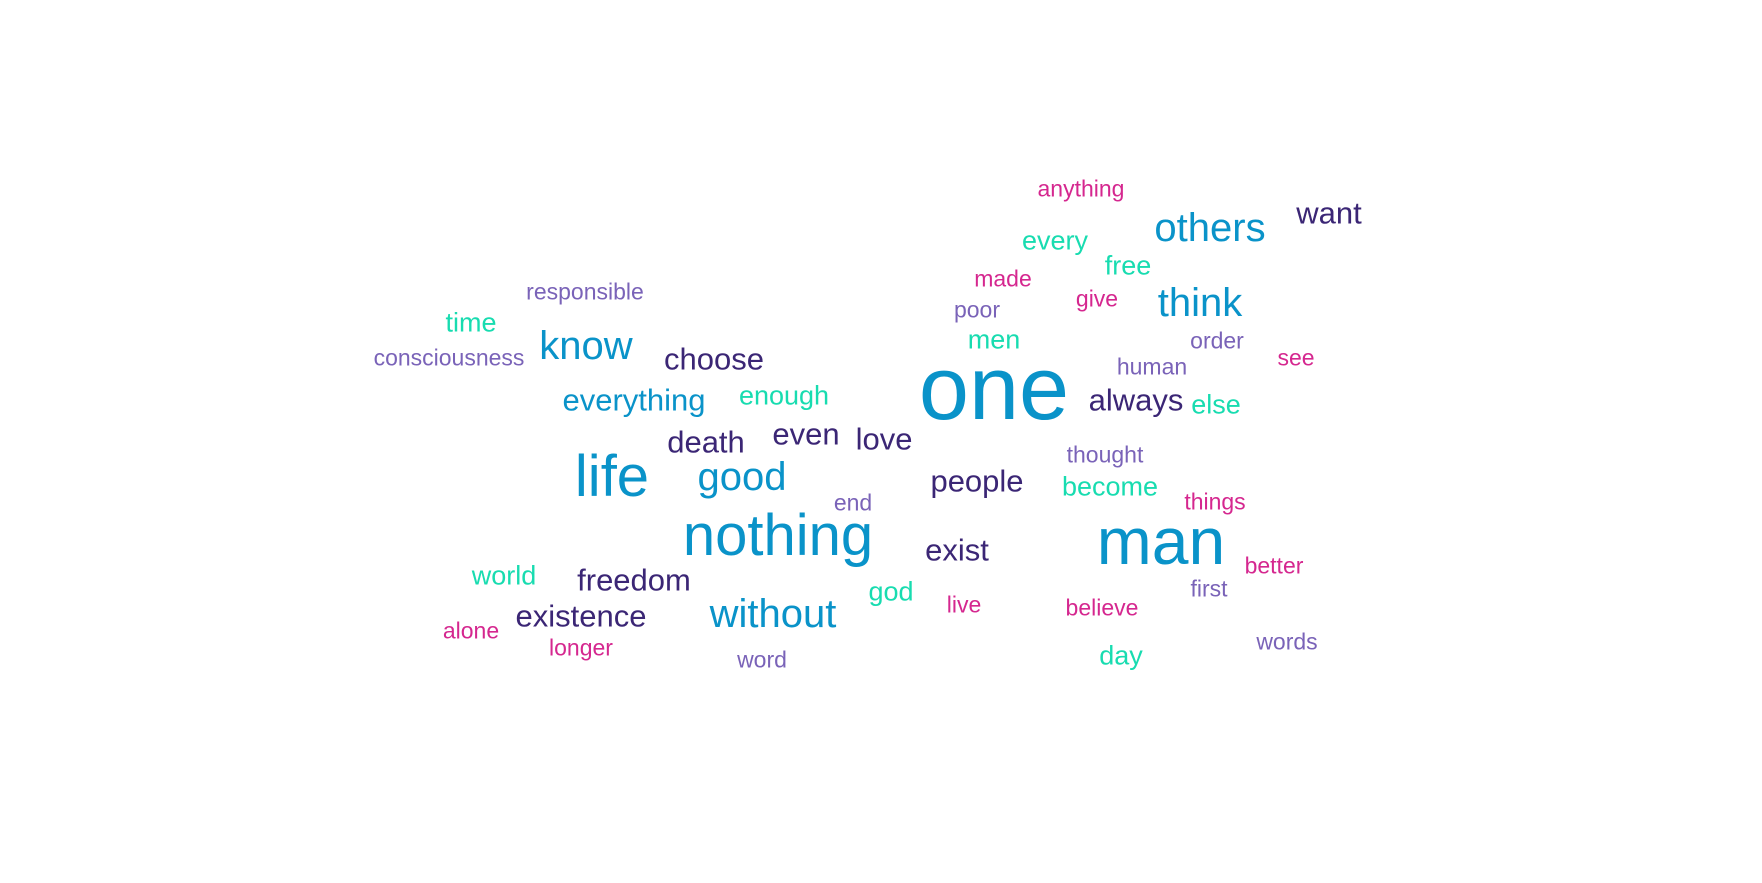  What do you see at coordinates (778, 535) in the screenshot?
I see `word-nothing: nothing` at bounding box center [778, 535].